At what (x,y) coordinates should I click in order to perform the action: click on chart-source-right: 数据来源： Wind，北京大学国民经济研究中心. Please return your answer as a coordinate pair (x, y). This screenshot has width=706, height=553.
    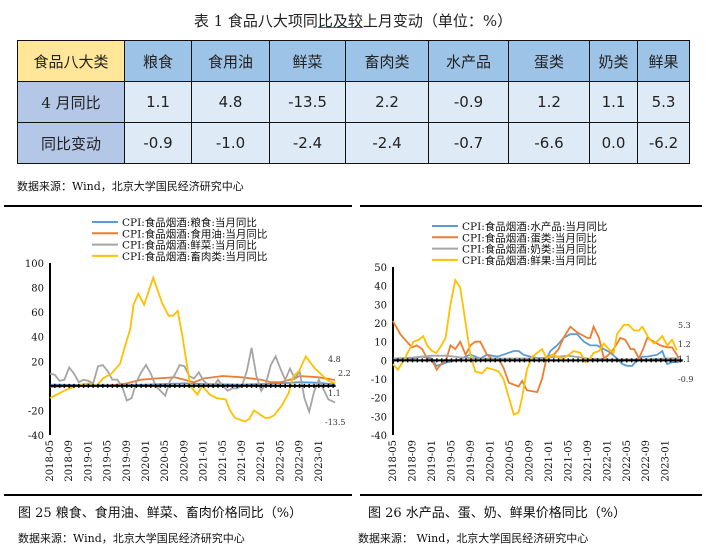
    Looking at the image, I should click on (473, 538).